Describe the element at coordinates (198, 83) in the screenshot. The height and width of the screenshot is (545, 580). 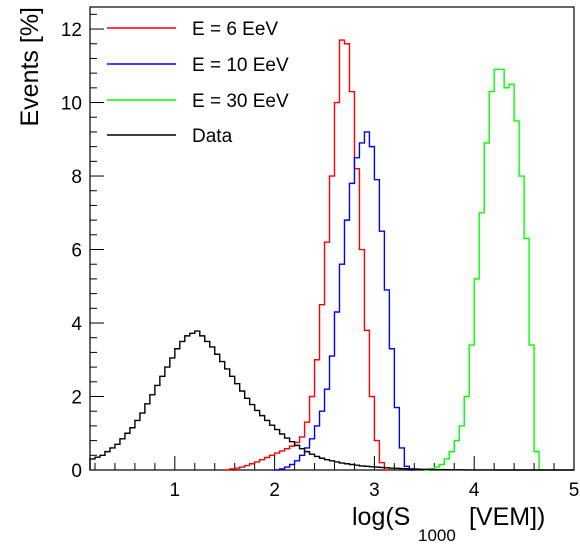
I see `legend: E = 6 EeV E = 10 EeV E = 30 EeV Data` at that location.